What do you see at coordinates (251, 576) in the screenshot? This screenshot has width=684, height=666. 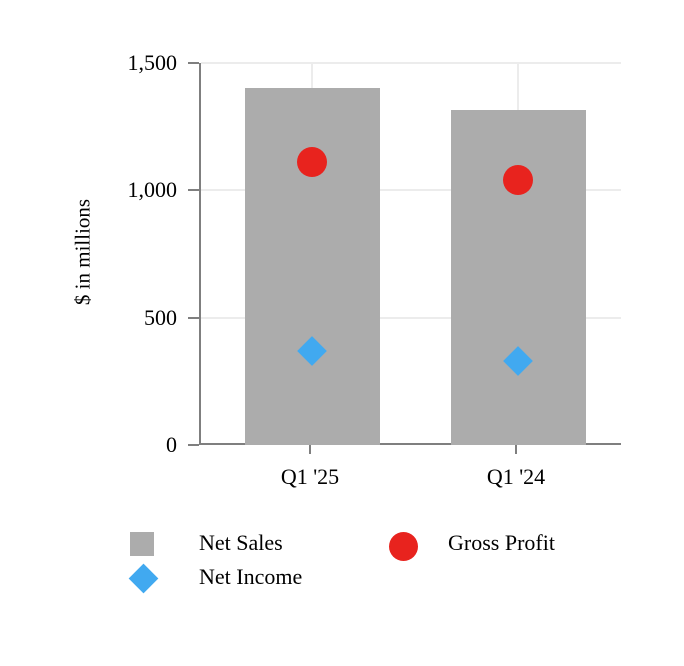 I see `legend-net-income-label: Net Income` at bounding box center [251, 576].